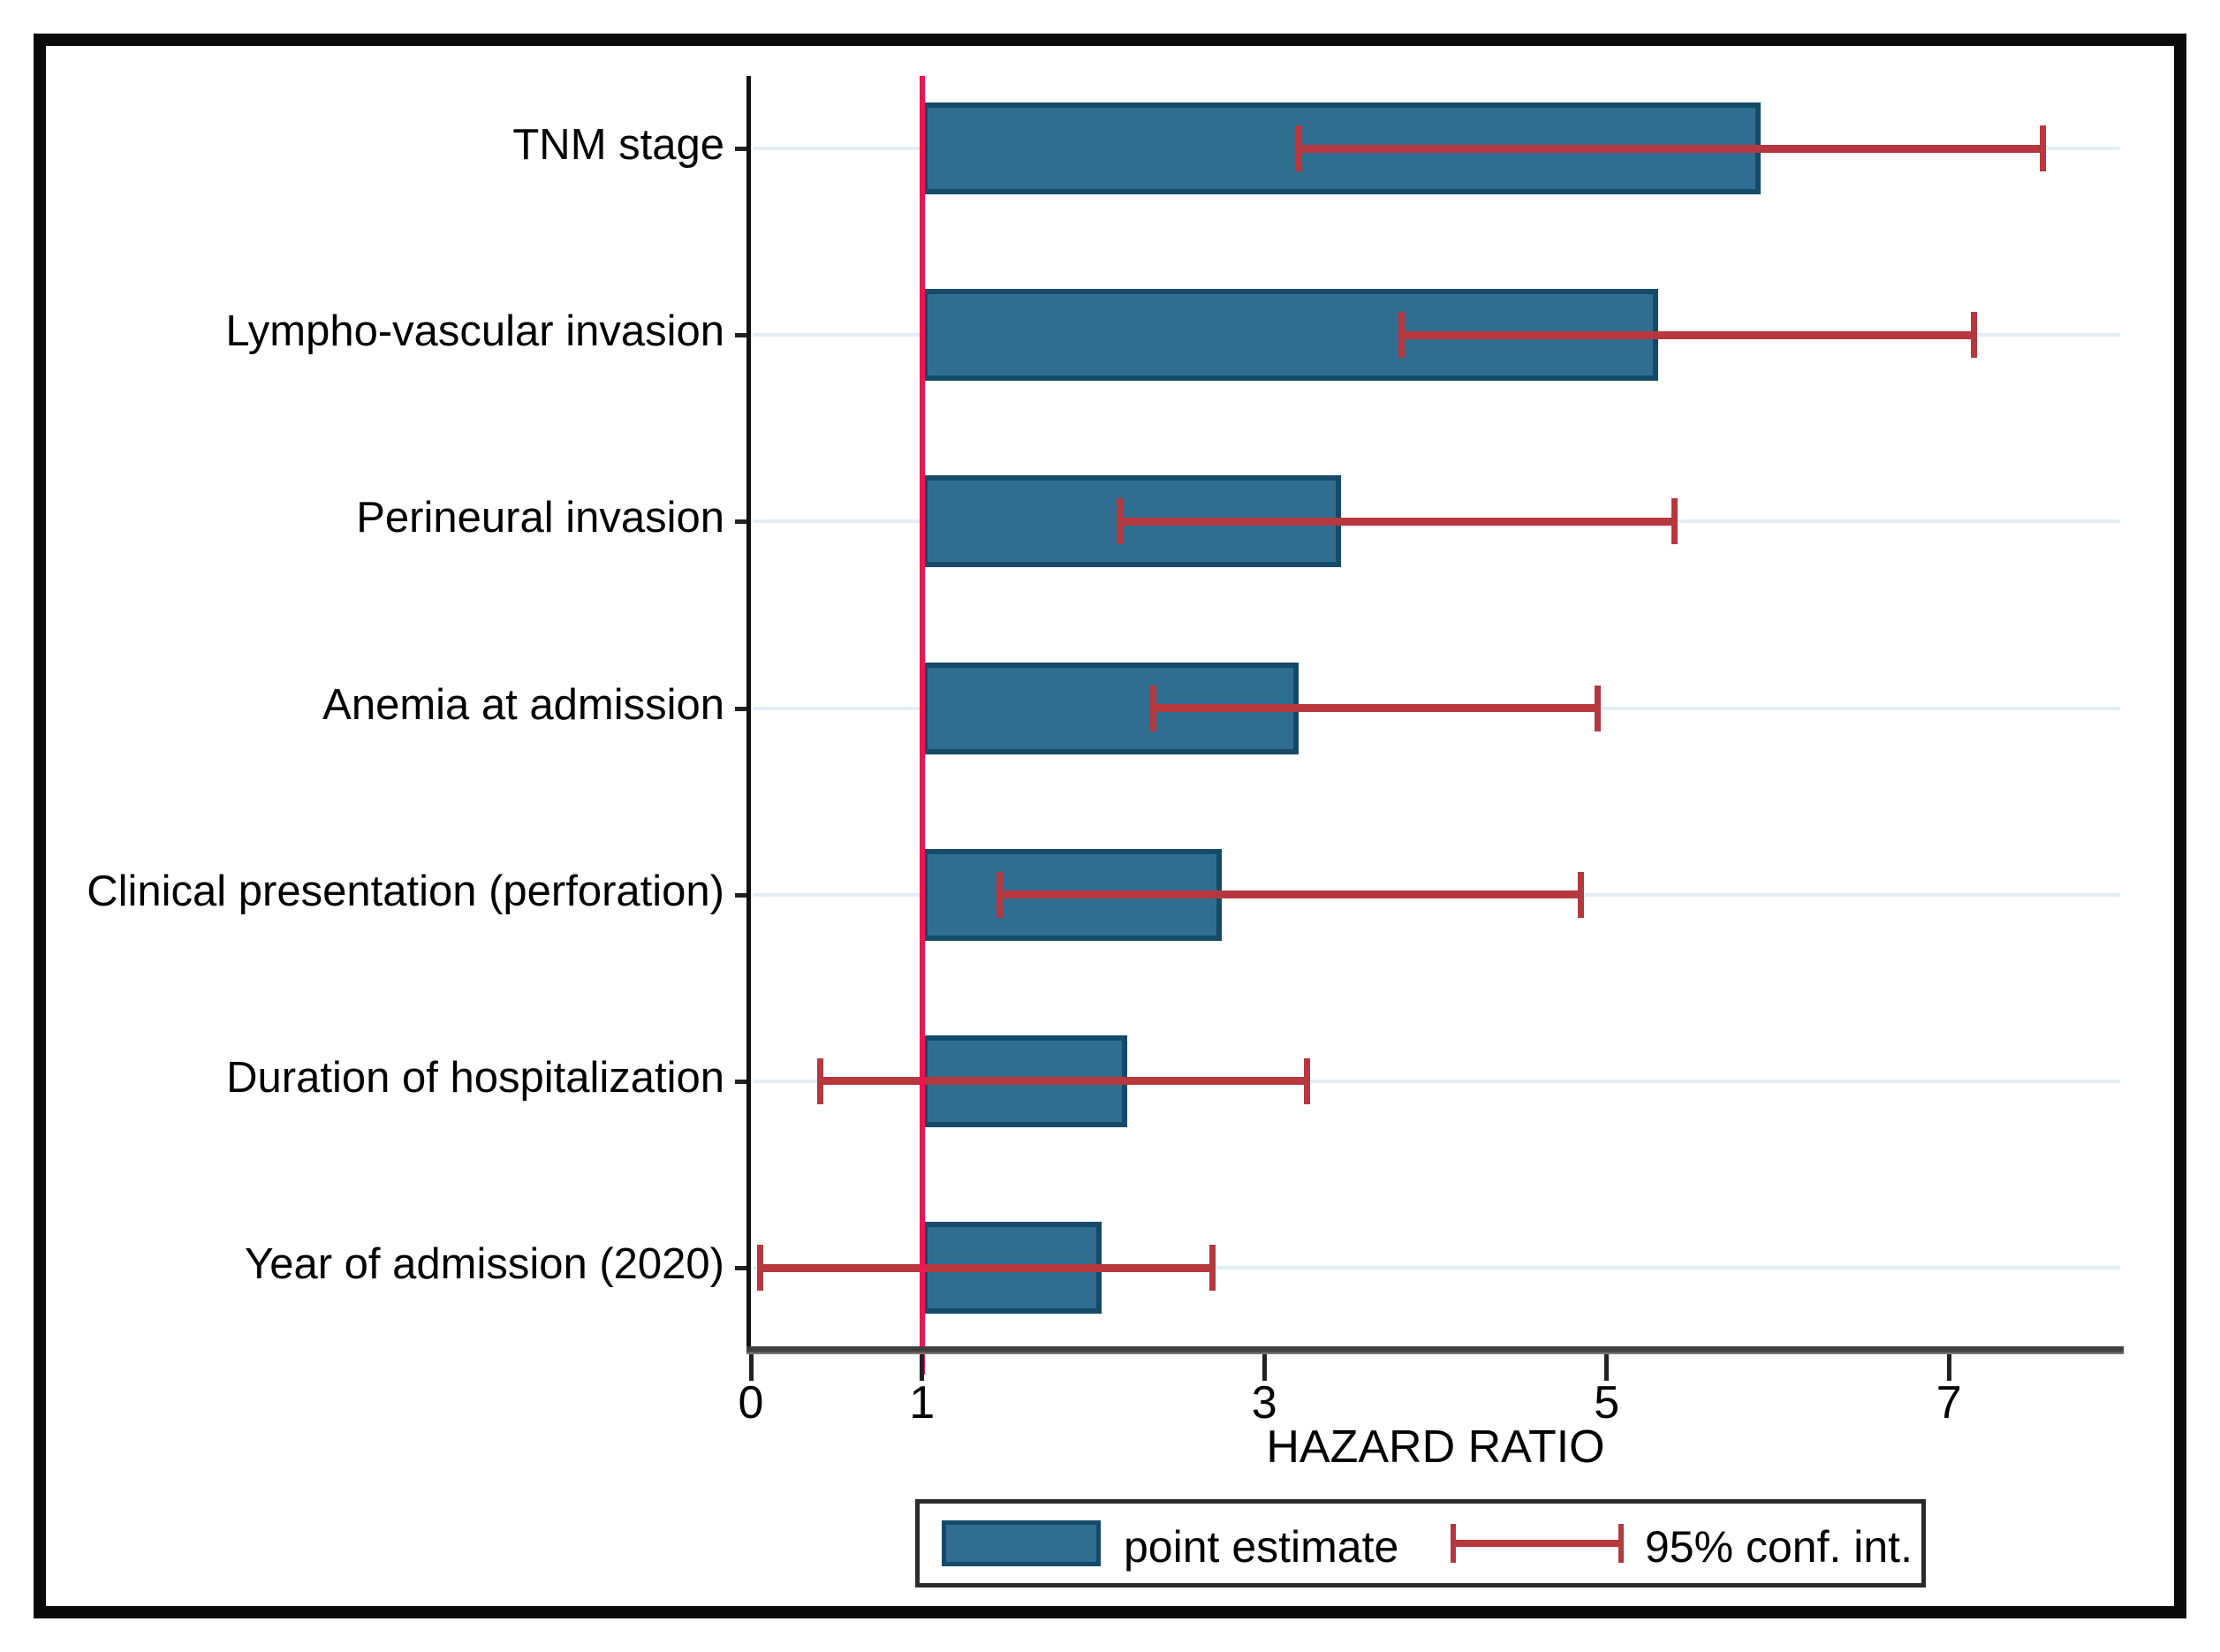 The width and height of the screenshot is (2220, 1652). Describe the element at coordinates (484, 1264) in the screenshot. I see `category-label: Year of admission (2020)` at that location.